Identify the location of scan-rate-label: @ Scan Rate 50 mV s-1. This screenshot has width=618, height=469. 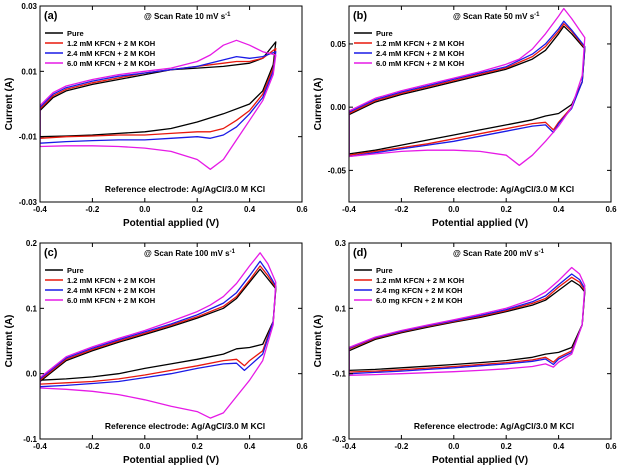
(496, 16).